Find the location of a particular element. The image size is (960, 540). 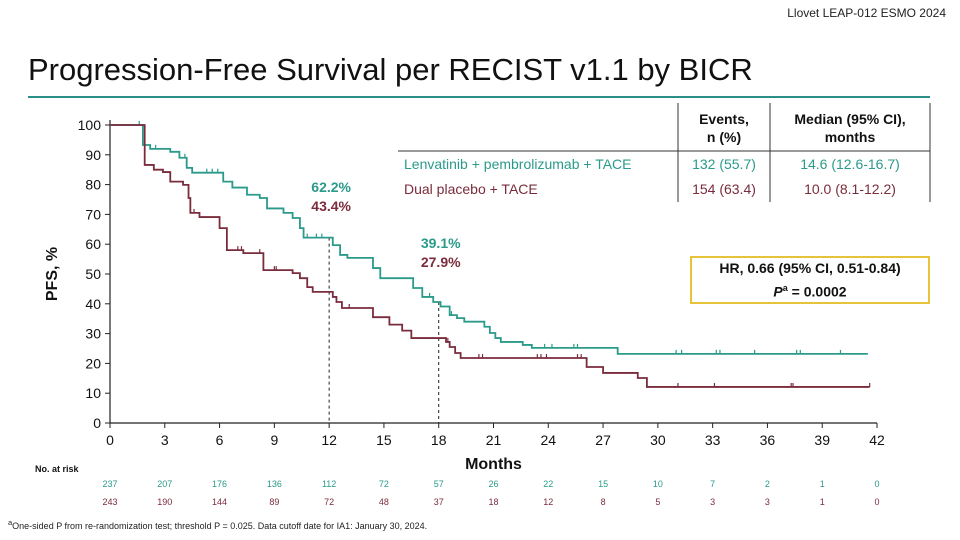

table-events: 132 (55.7) is located at coordinates (724, 164).